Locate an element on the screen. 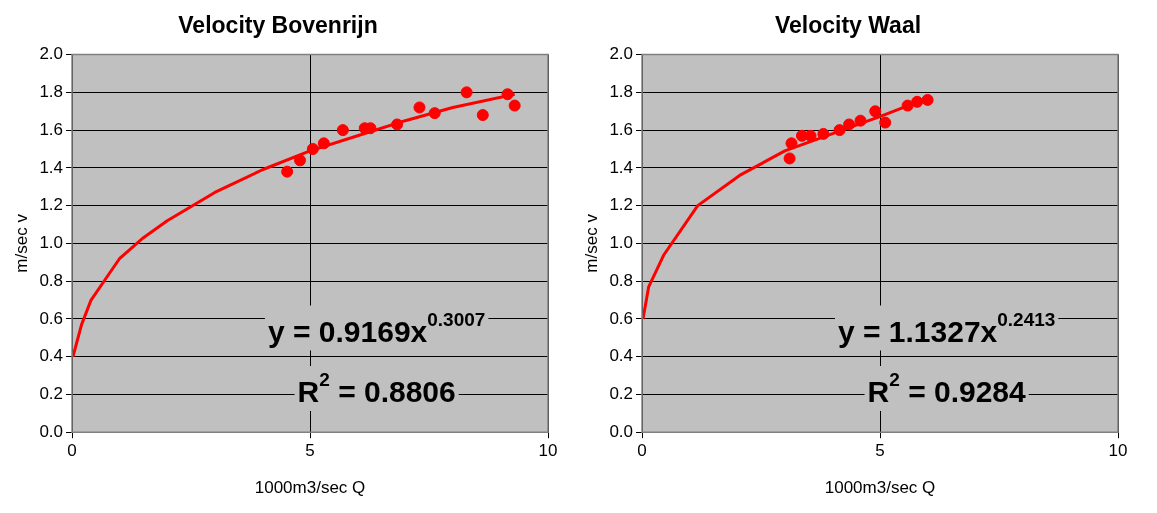  chart-title: Velocity Bovenrijn is located at coordinates (278, 25).